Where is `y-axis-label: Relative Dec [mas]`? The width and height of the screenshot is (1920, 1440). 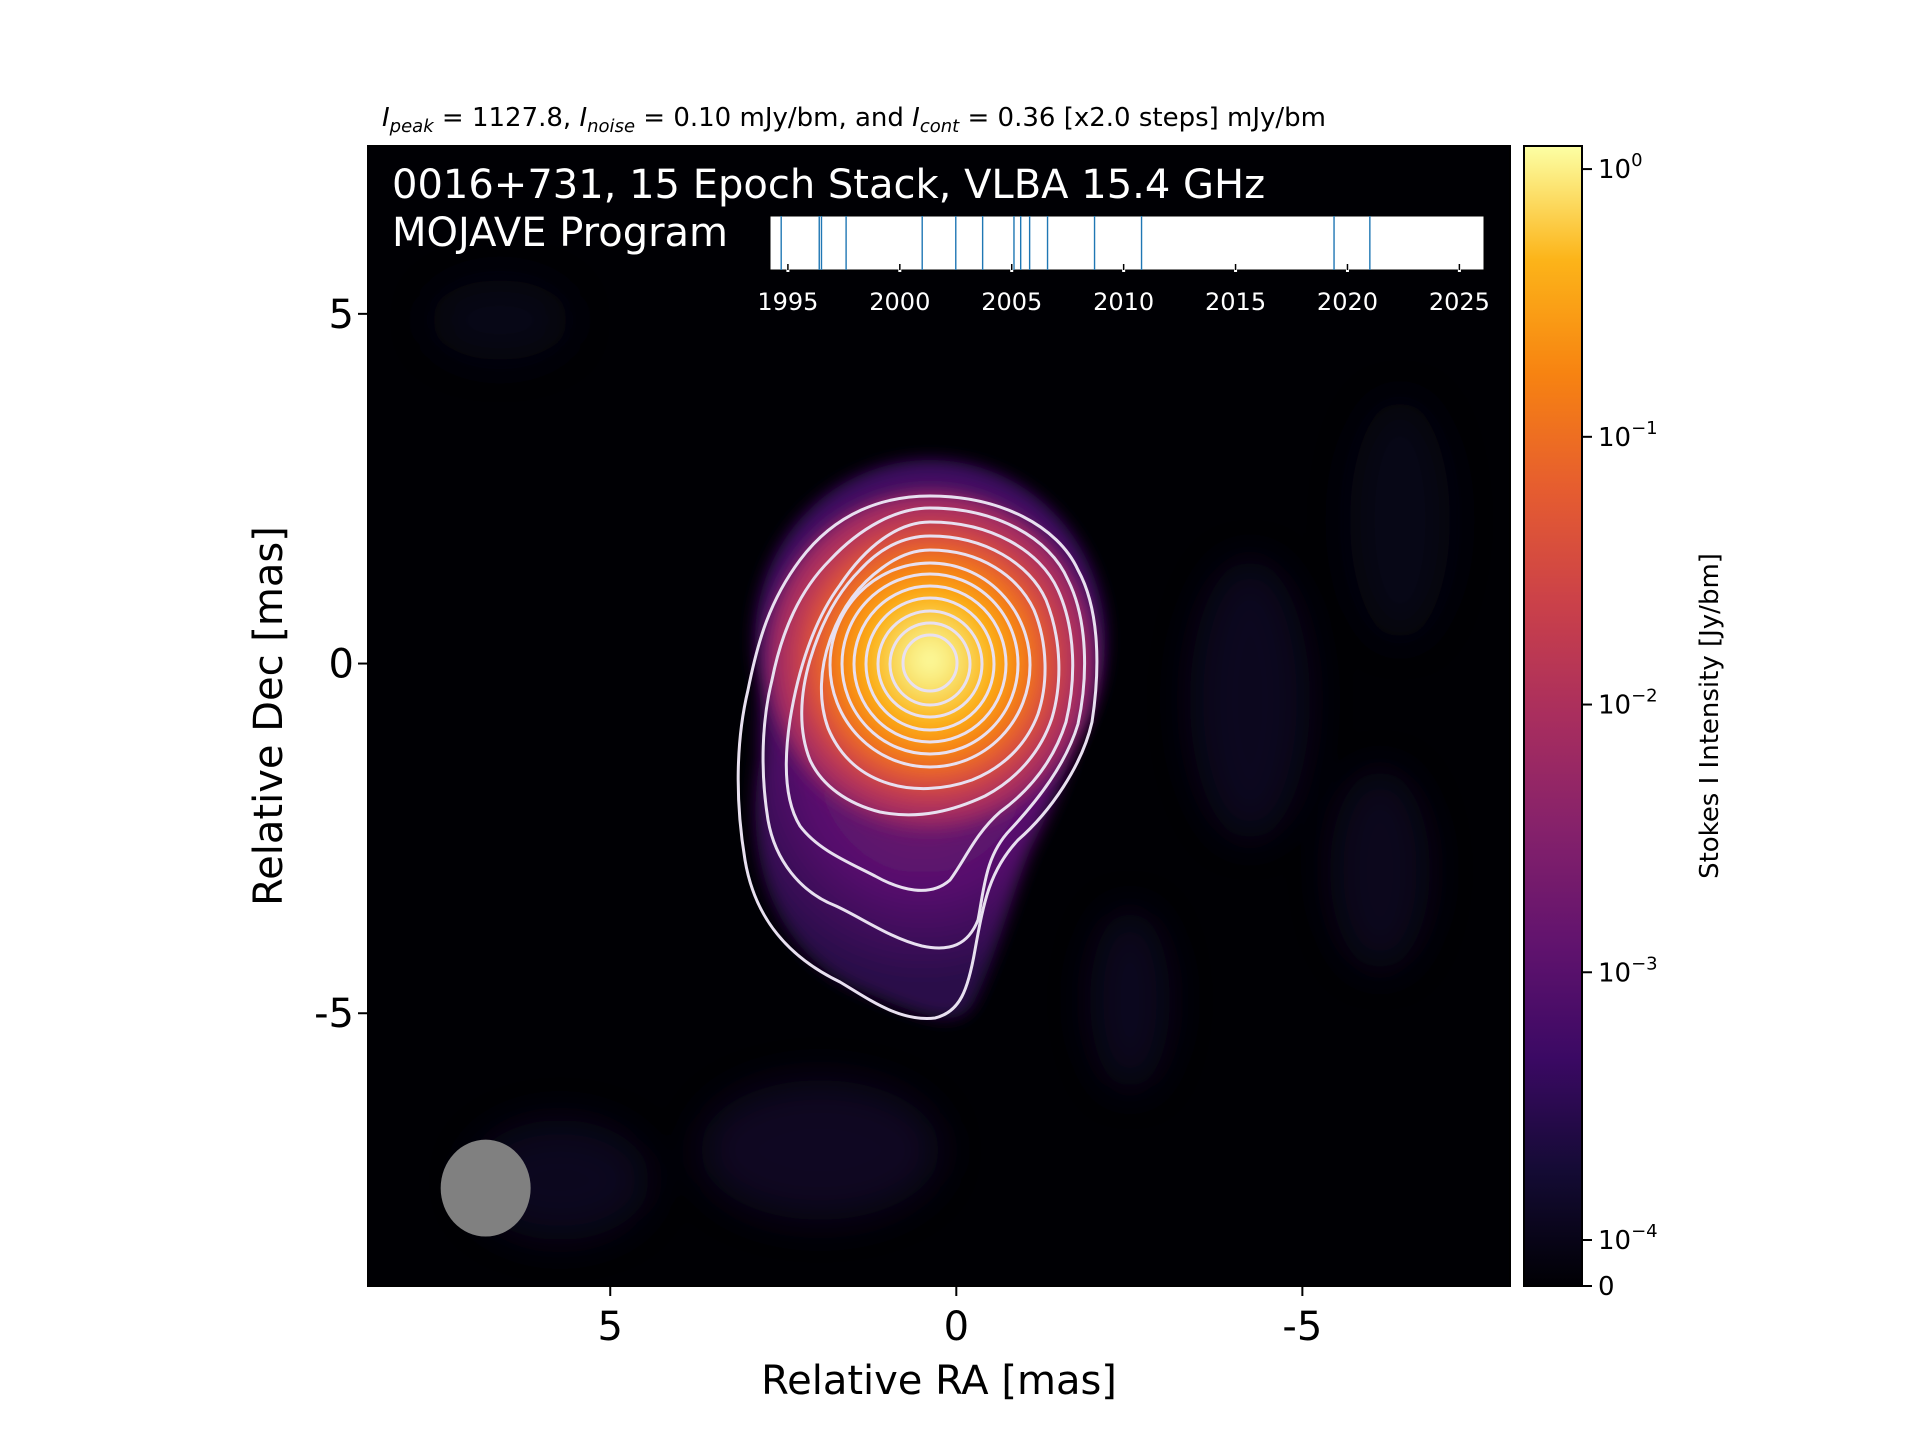
y-axis-label: Relative Dec [mas] is located at coordinates (269, 716).